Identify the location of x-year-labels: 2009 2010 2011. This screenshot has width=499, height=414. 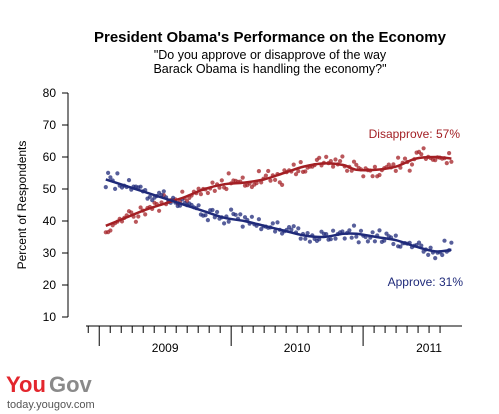
(297, 348).